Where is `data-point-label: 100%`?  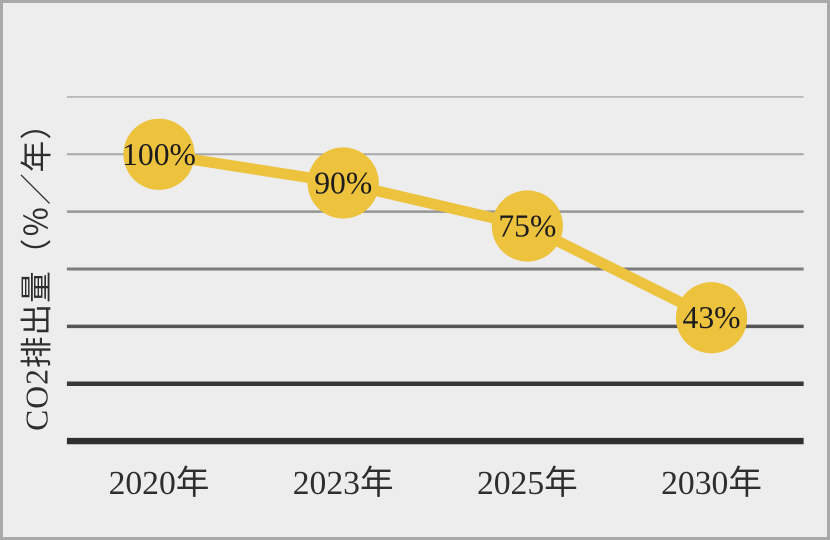 data-point-label: 100% is located at coordinates (159, 154).